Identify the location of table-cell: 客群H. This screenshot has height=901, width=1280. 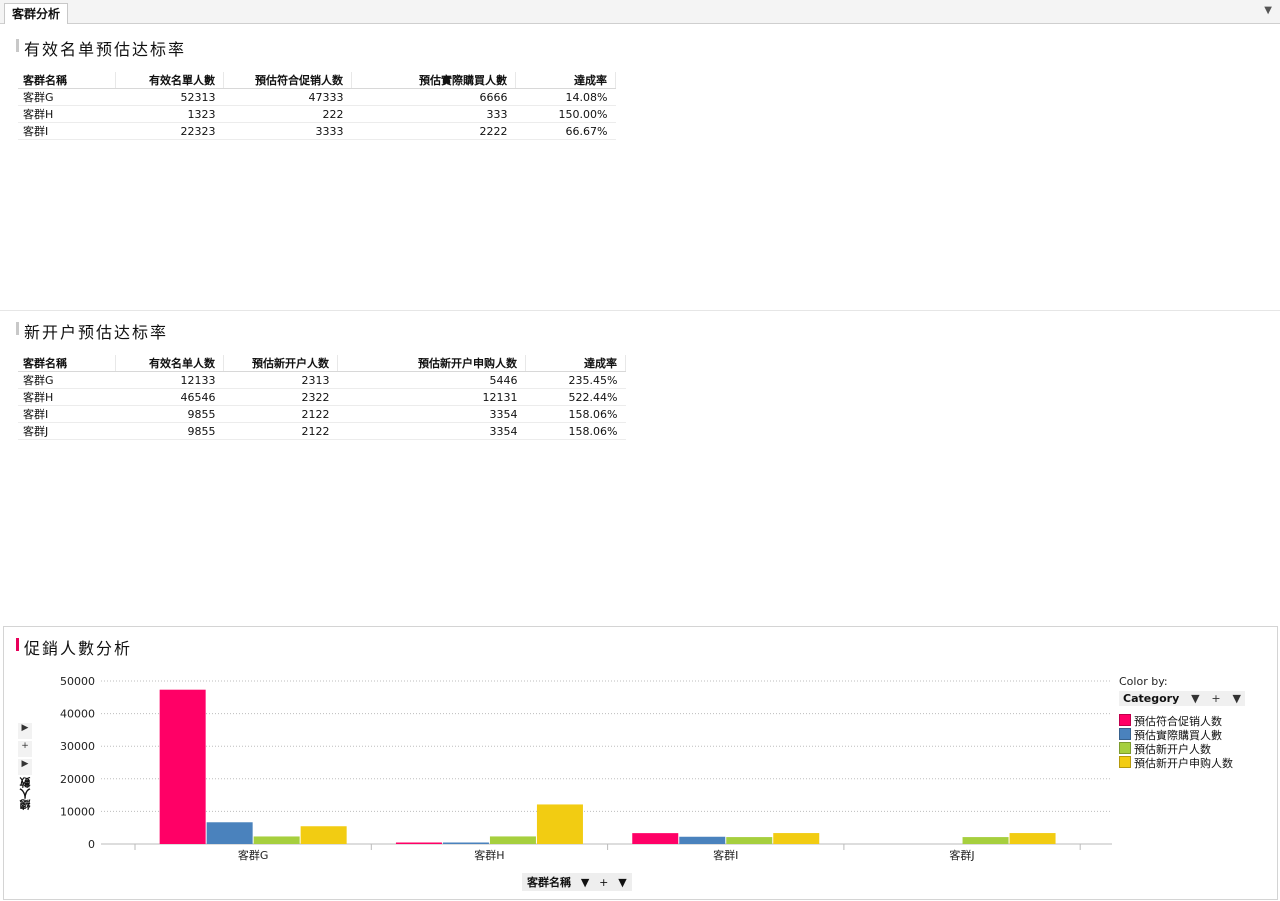
(67, 114).